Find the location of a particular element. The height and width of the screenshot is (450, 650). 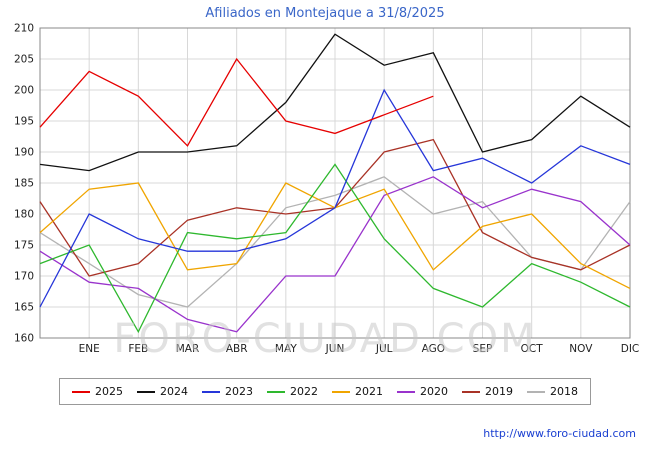

chart-title: Afiliados en Montejaque a 31/8/2025 is located at coordinates (325, 13).